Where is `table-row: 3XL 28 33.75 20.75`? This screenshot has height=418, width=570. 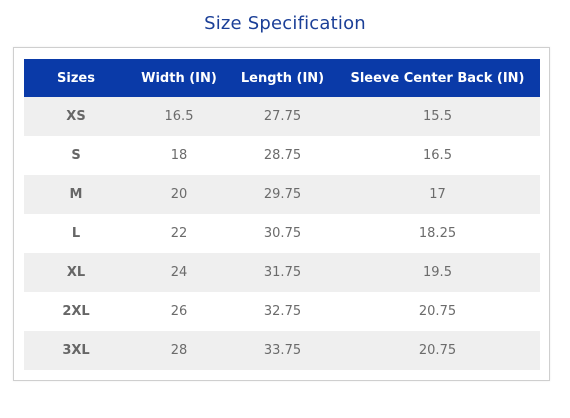 table-row: 3XL 28 33.75 20.75 is located at coordinates (282, 350).